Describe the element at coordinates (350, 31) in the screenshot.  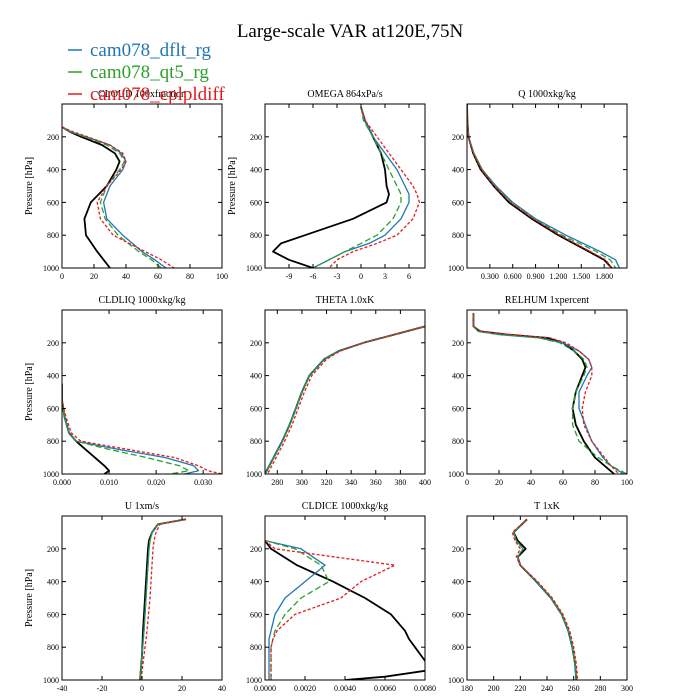
I see `figure-title: Large-scale VAR at120E,75N` at that location.